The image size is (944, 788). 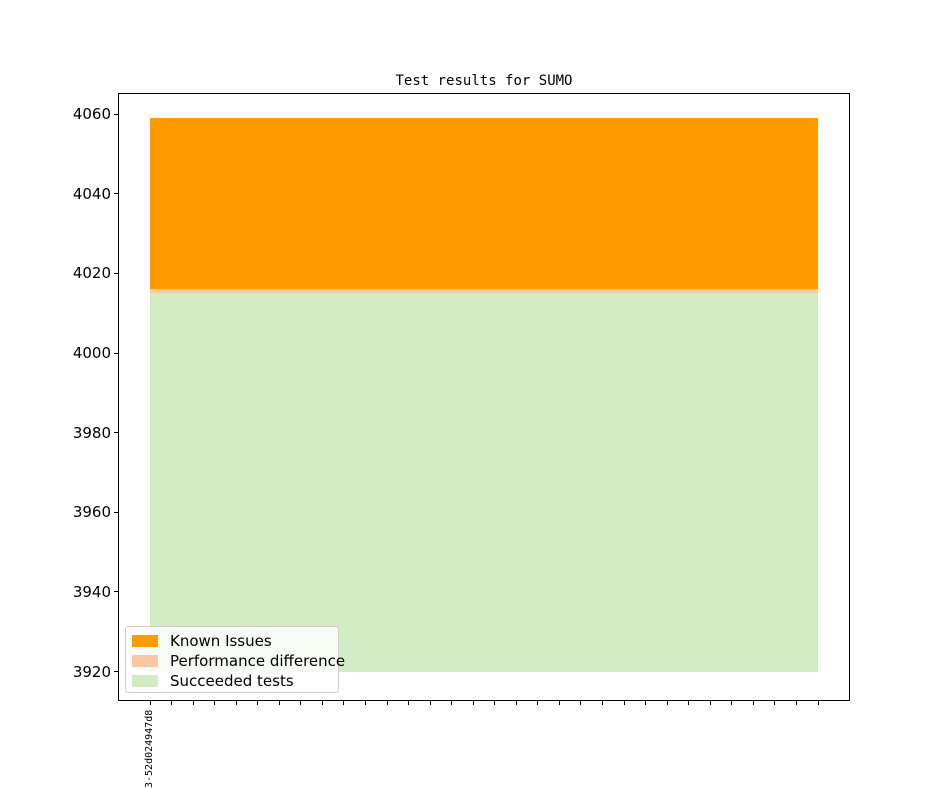 What do you see at coordinates (232, 681) in the screenshot?
I see `legend-label: Succeeded tests` at bounding box center [232, 681].